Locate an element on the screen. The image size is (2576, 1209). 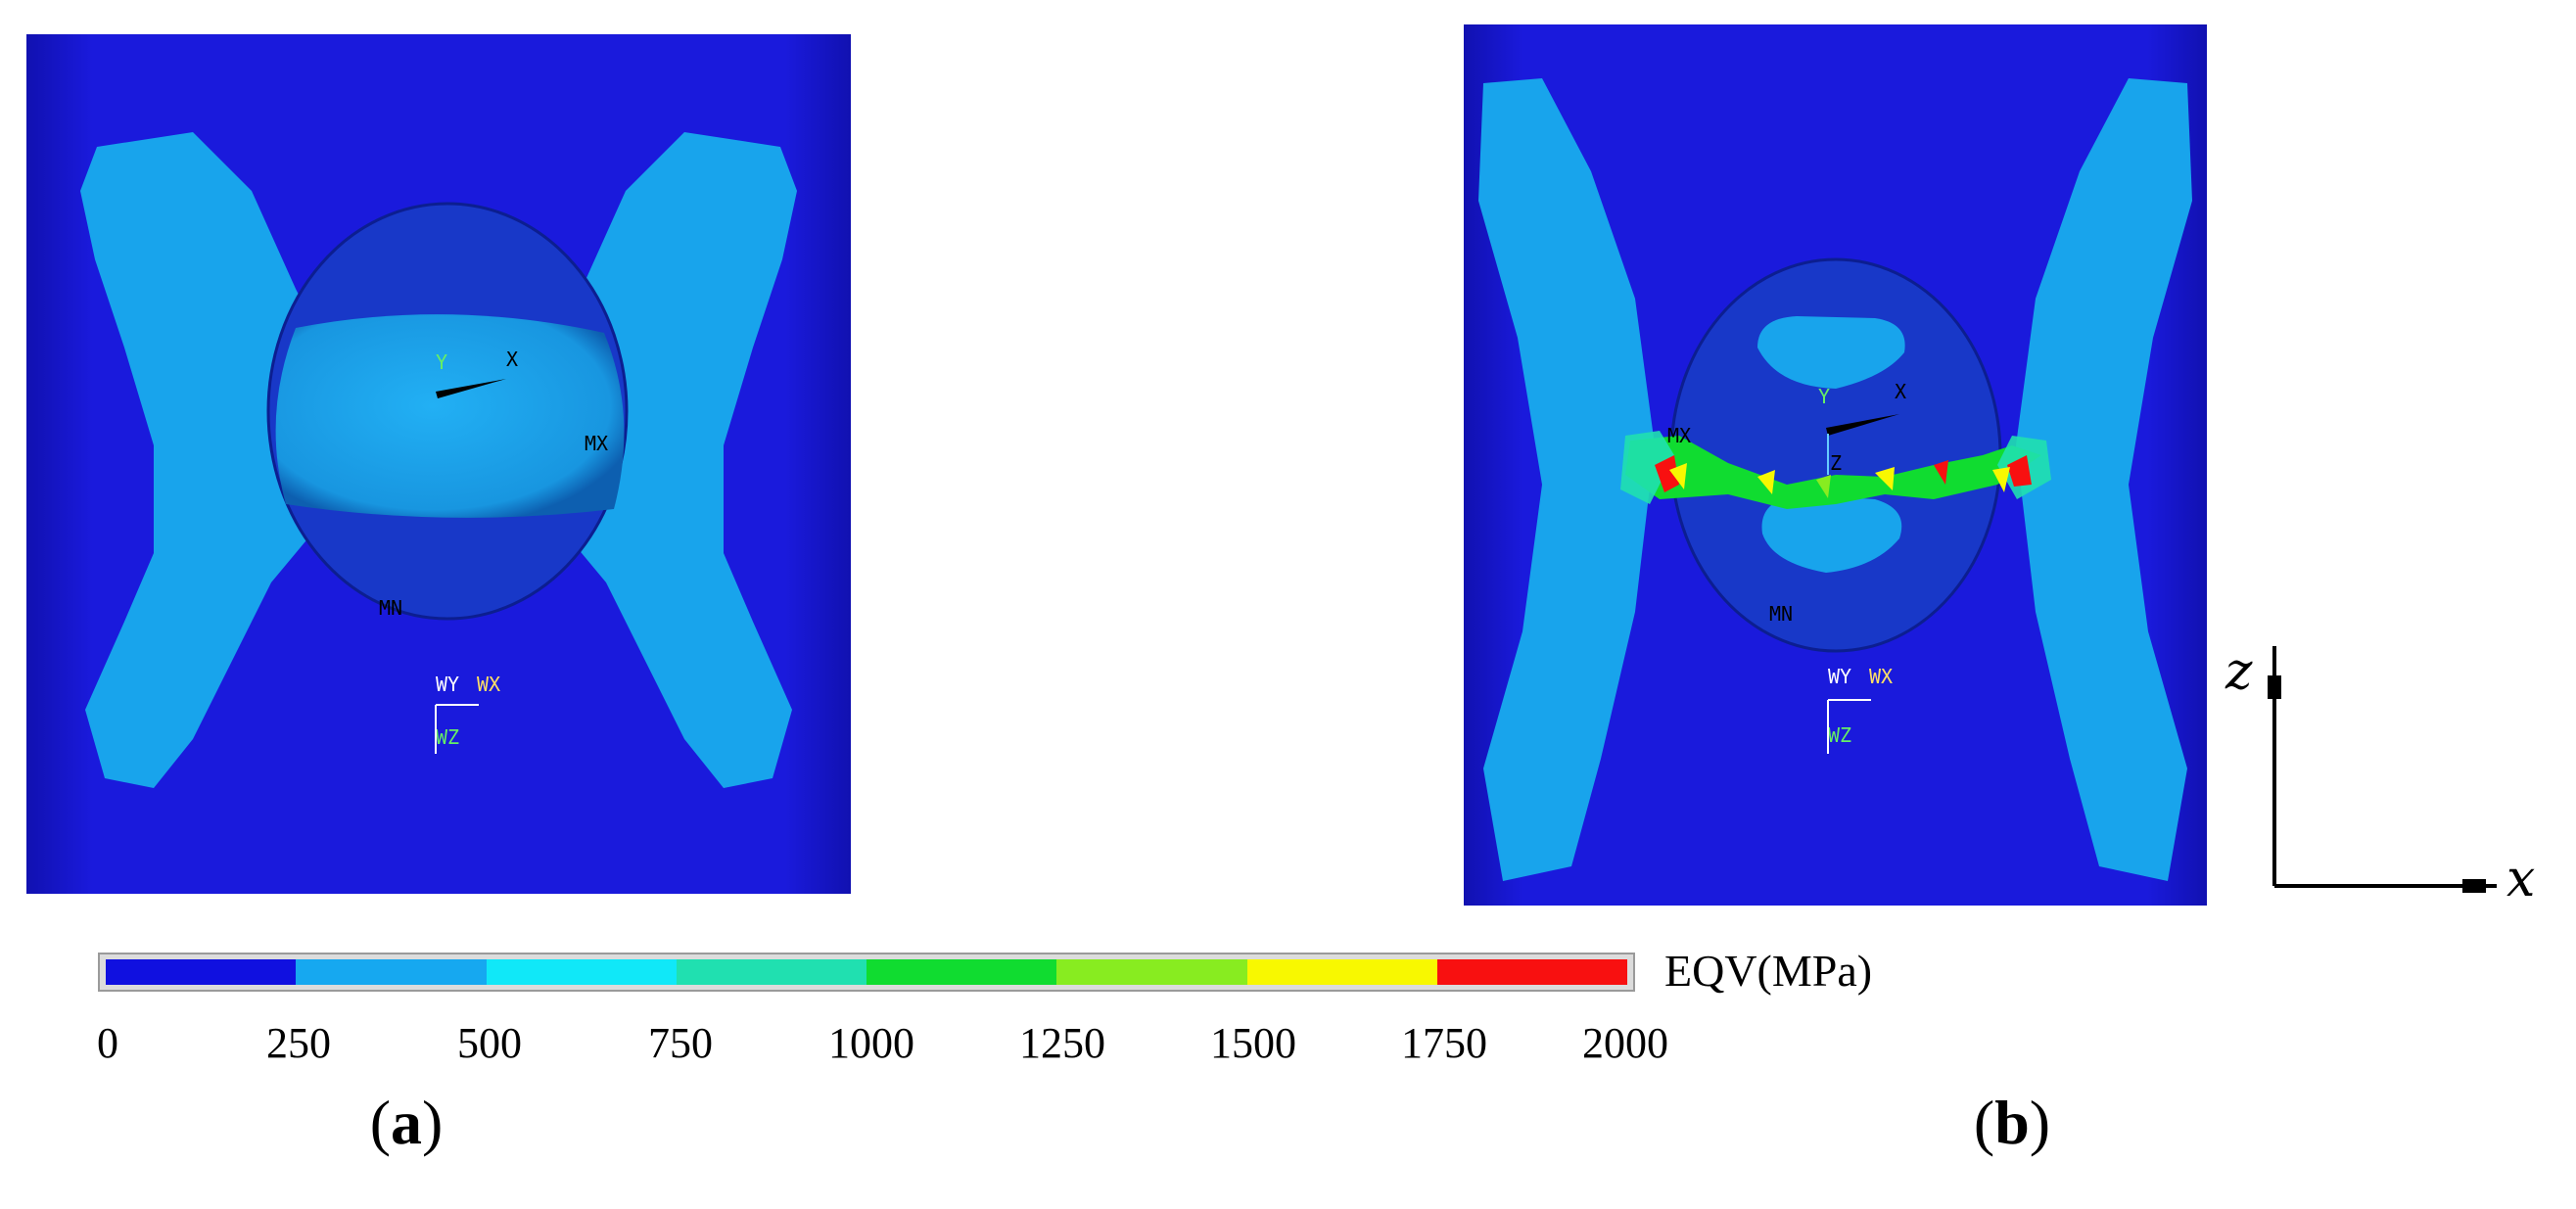
axis-x-label: x is located at coordinates (2521, 879).